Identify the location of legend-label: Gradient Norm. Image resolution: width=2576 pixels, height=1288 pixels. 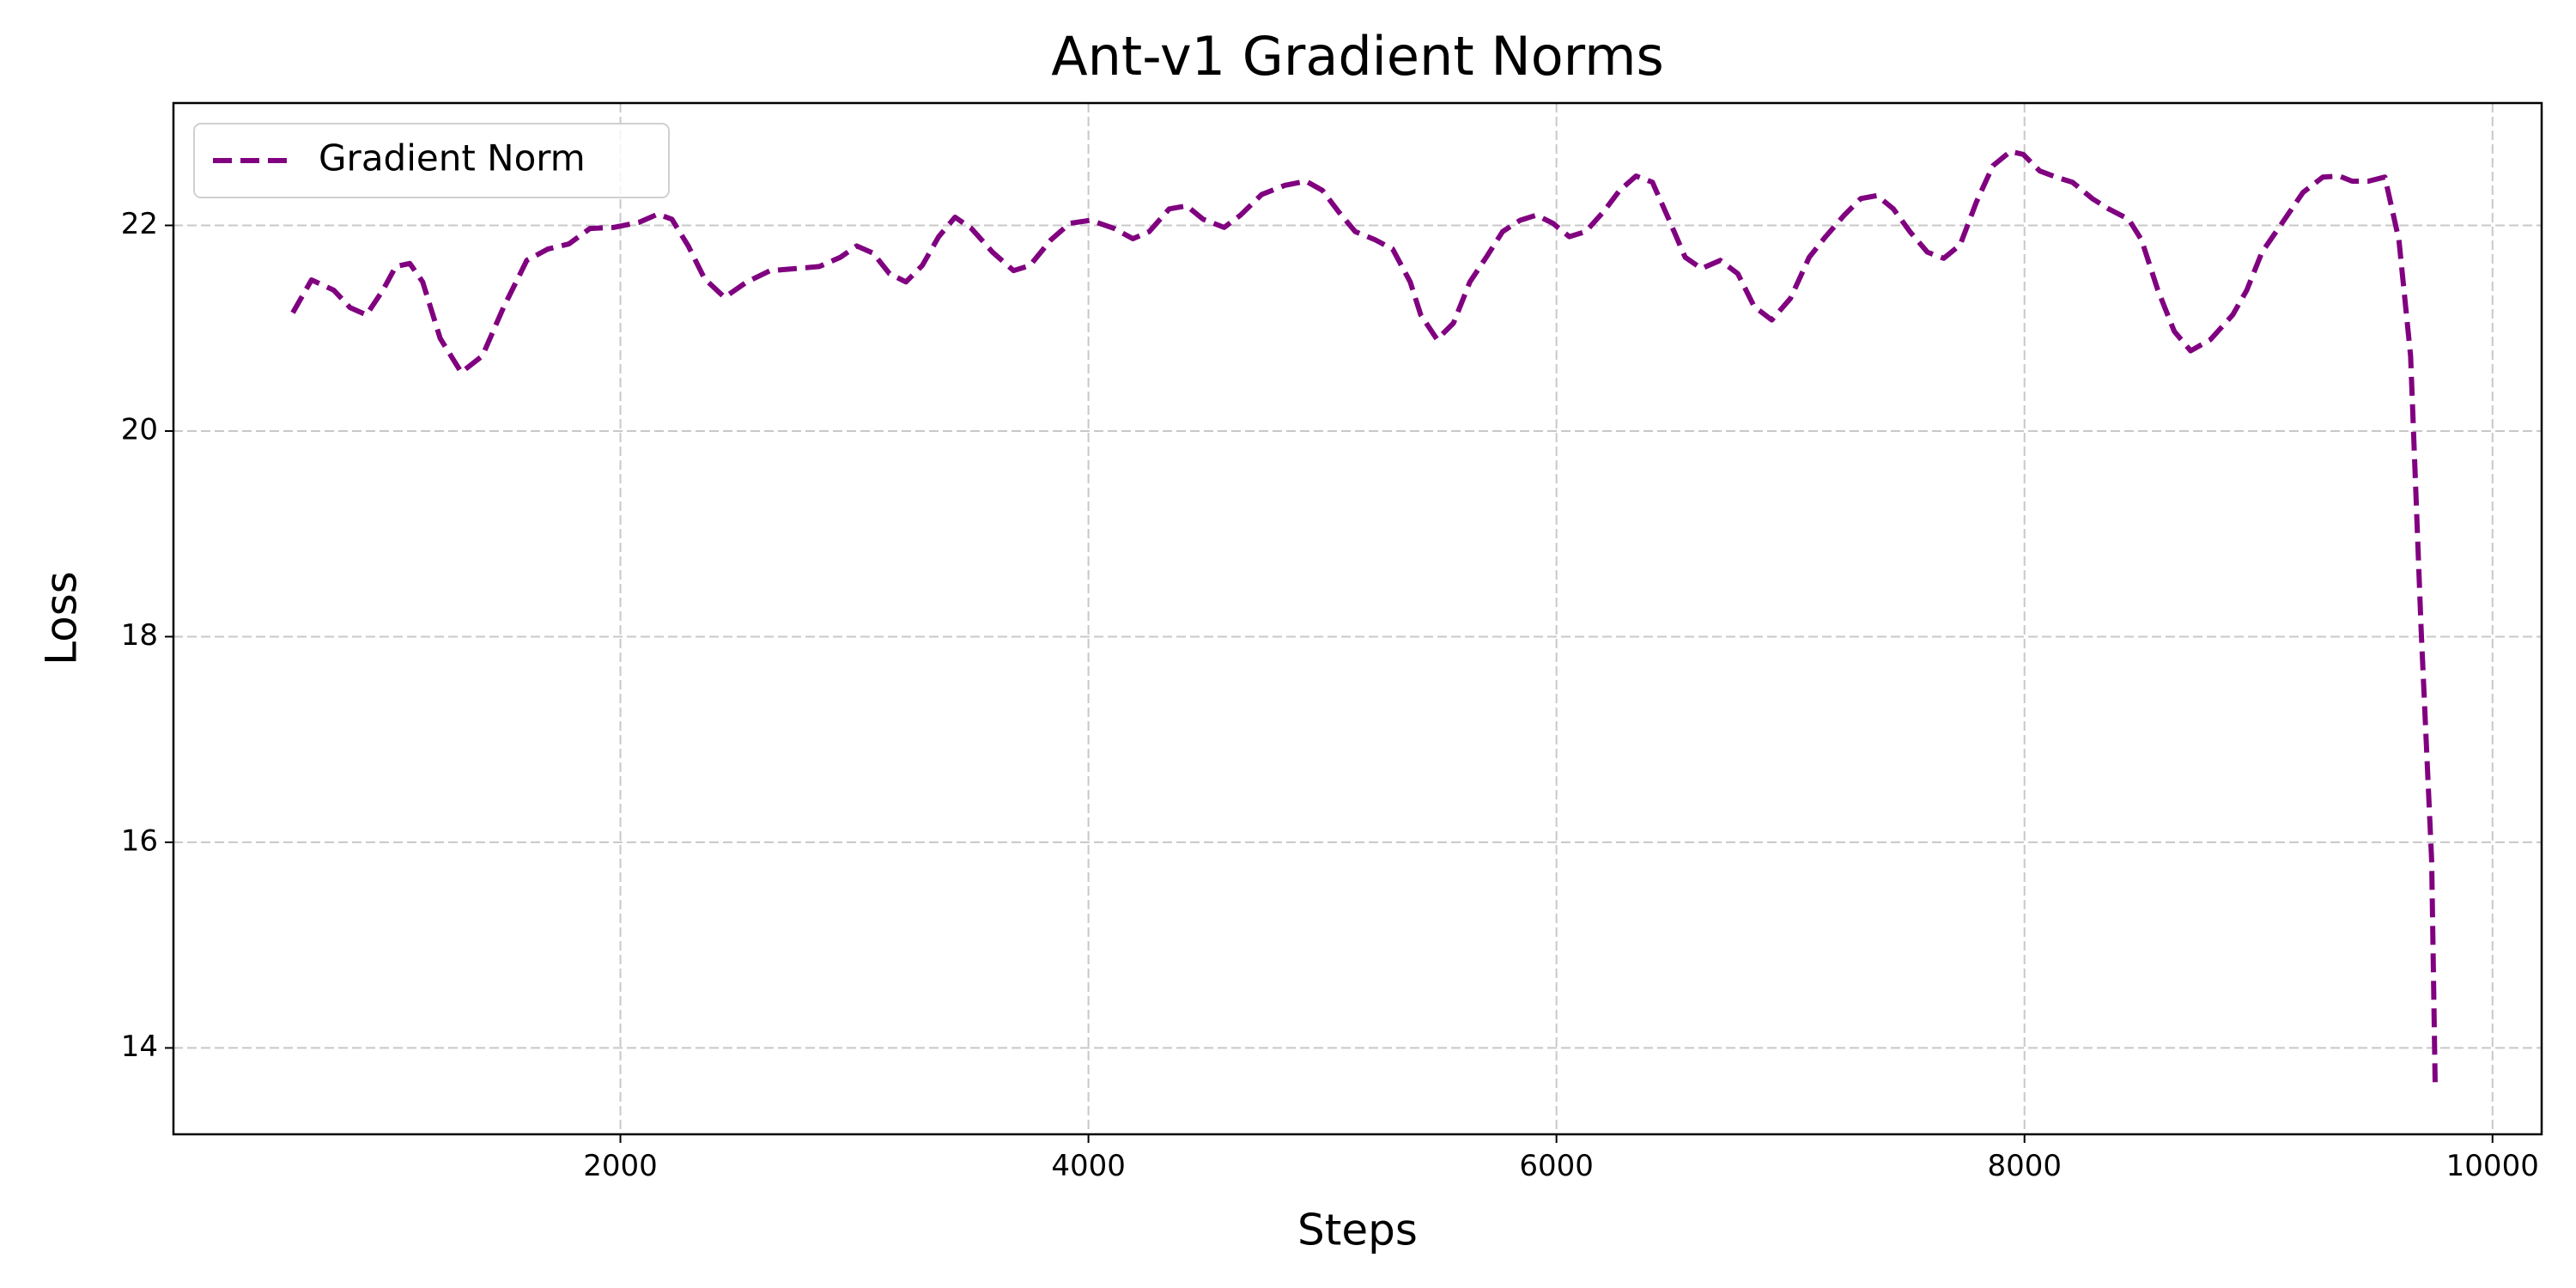
(452, 158).